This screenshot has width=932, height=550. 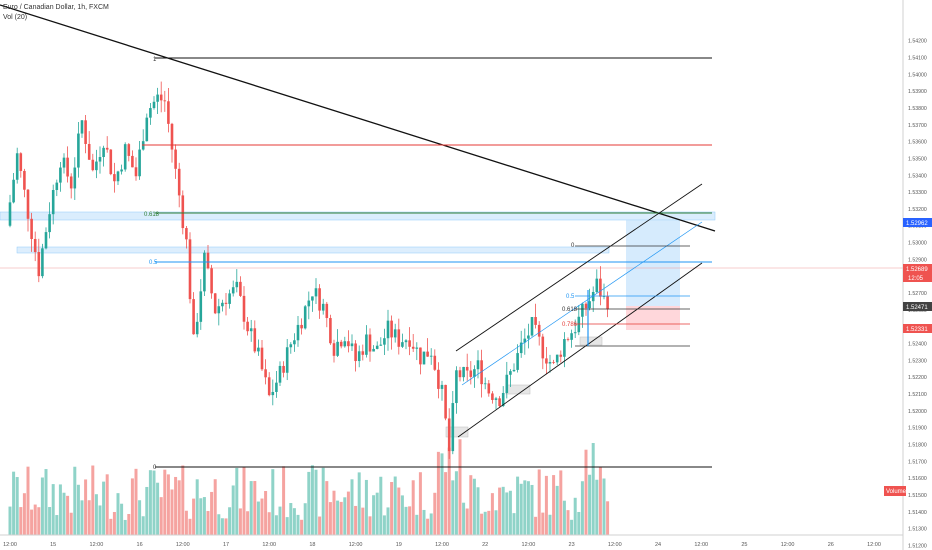 What do you see at coordinates (917, 345) in the screenshot?
I see `y-tick-label: 1.52400` at bounding box center [917, 345].